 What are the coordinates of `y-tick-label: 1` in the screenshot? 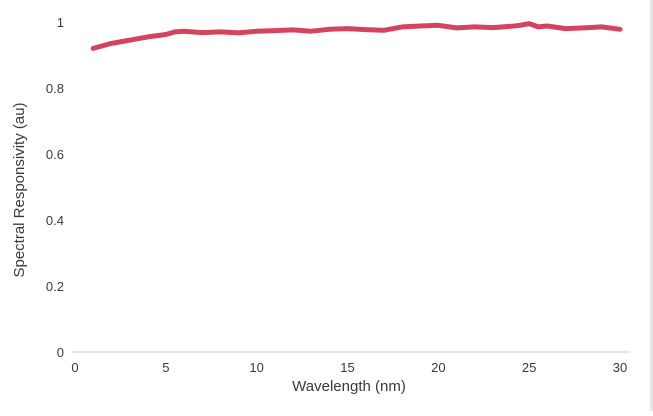 It's located at (60, 22).